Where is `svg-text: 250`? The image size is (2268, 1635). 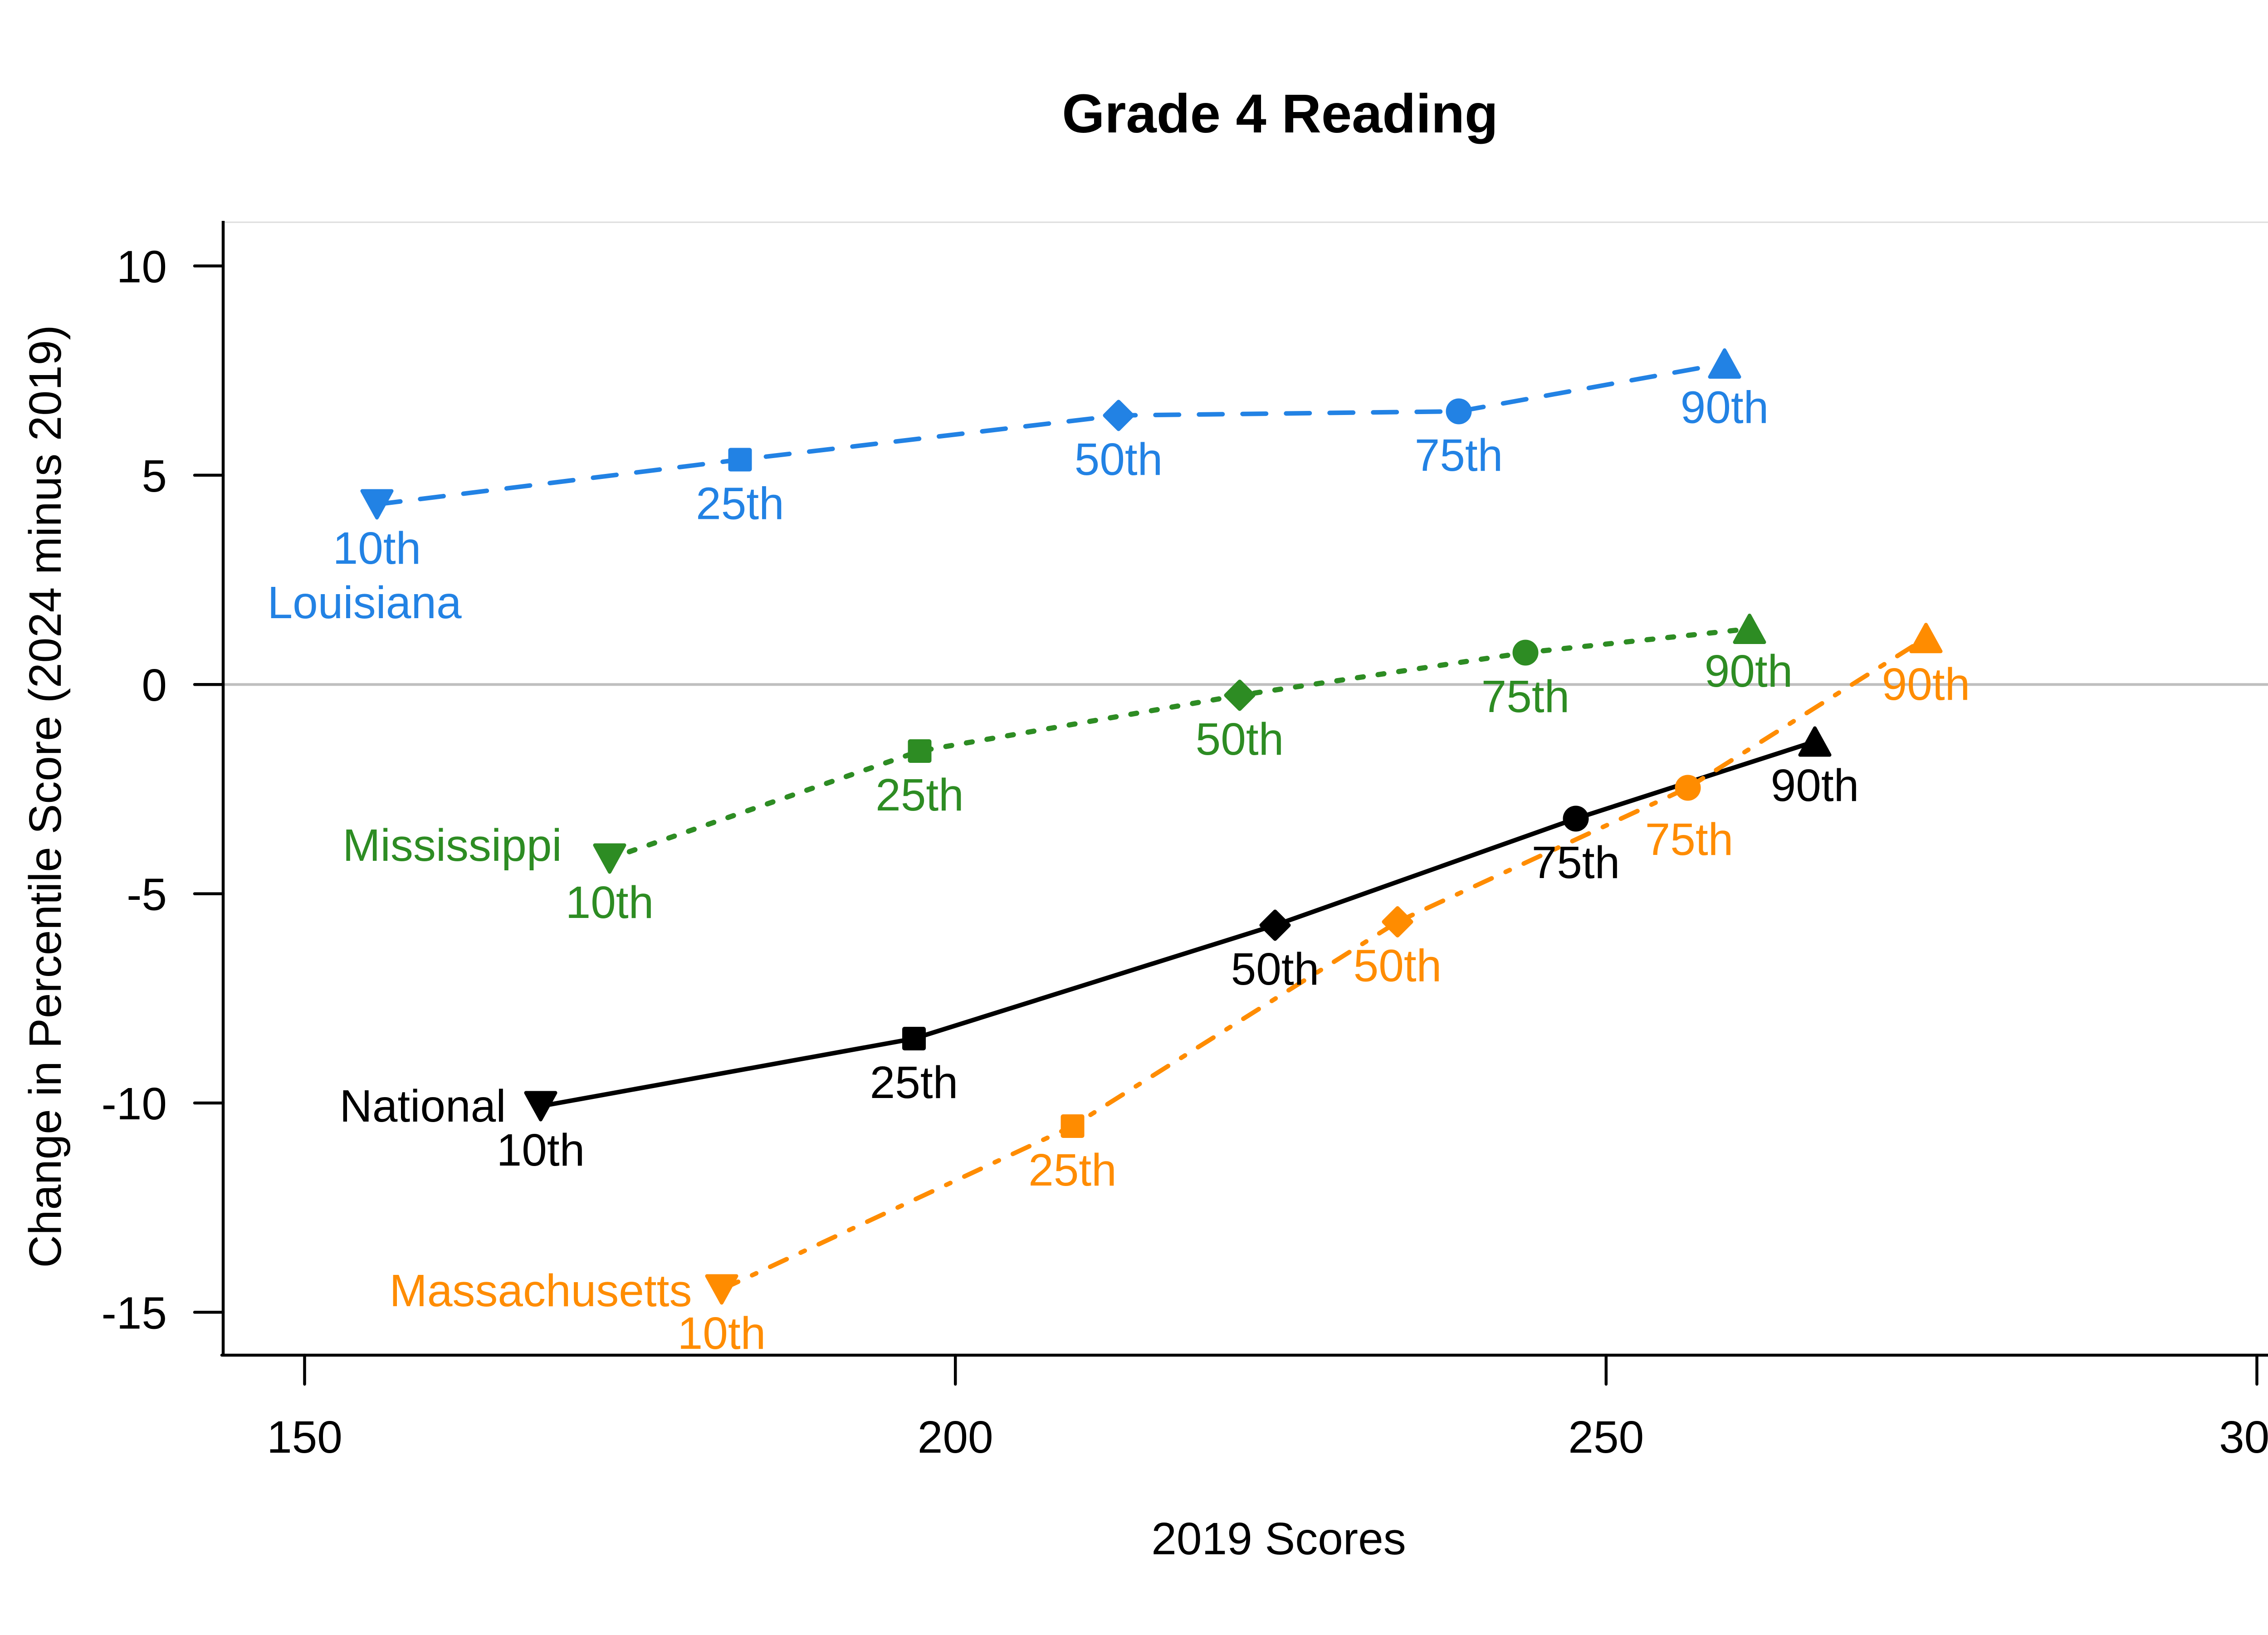
svg-text: 250 is located at coordinates (1606, 1437).